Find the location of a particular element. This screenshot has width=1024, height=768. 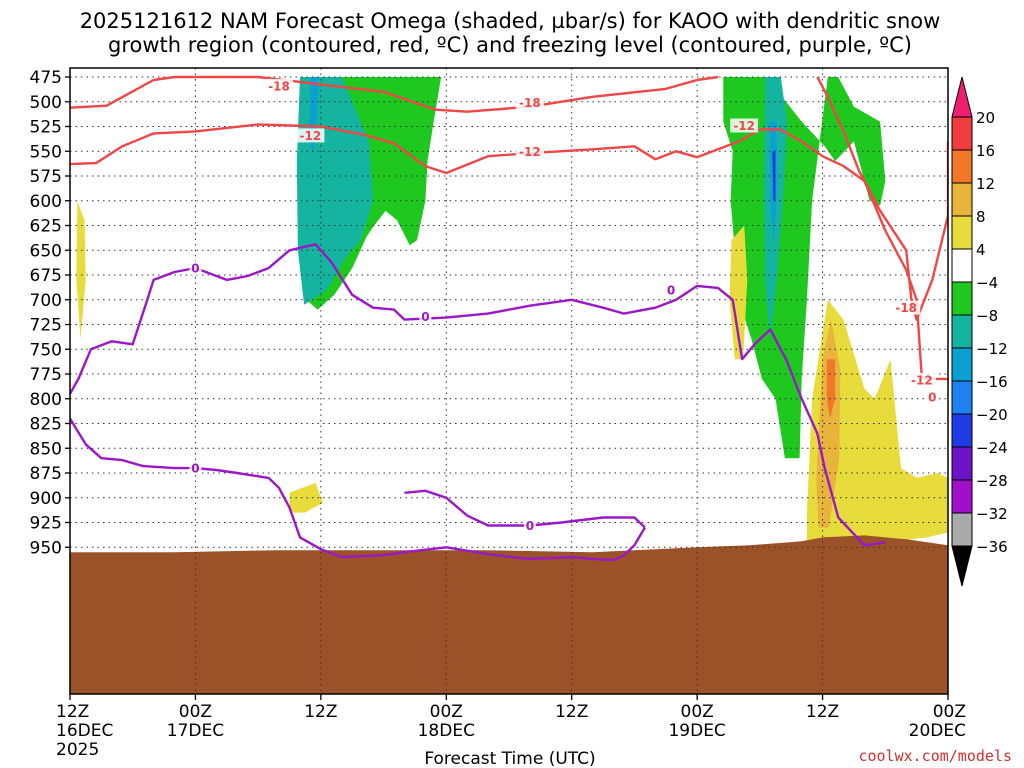

colorbar-label: −28 is located at coordinates (992, 481).